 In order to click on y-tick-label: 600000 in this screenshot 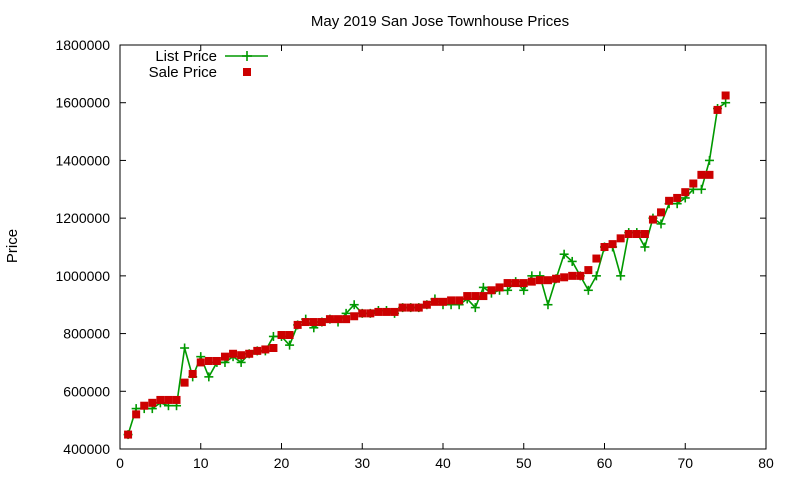, I will do `click(86, 391)`.